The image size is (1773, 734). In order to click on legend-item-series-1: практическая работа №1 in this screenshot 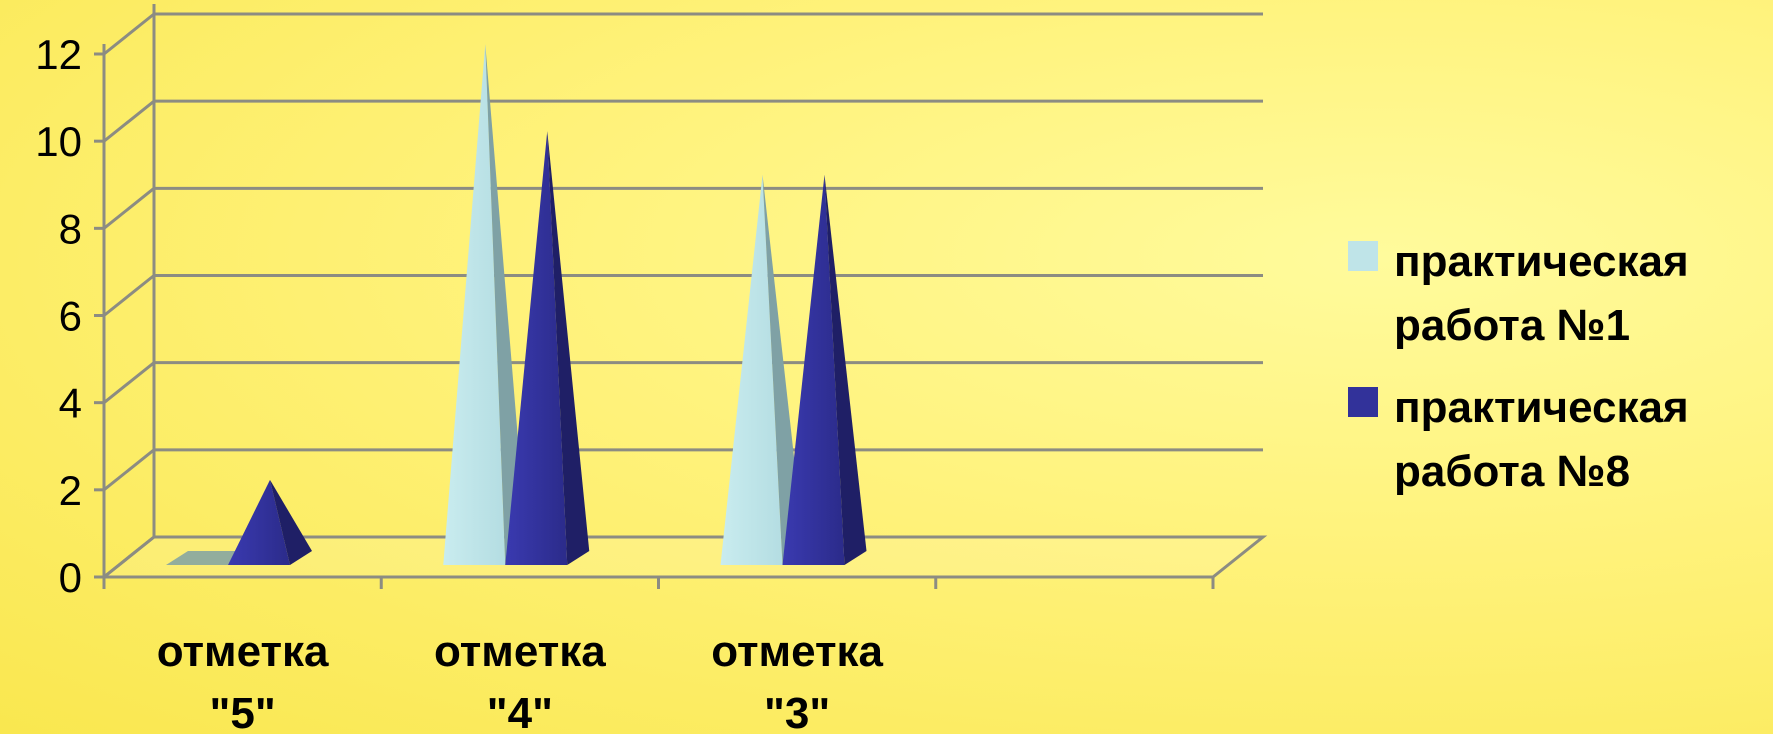, I will do `click(1560, 294)`.